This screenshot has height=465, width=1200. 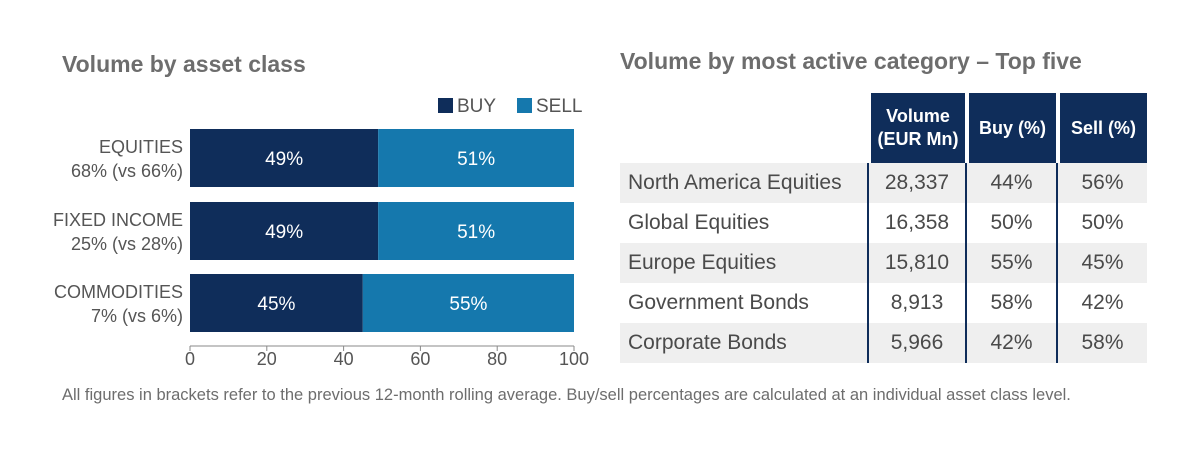 I want to click on row-sell: 58%, so click(x=1101, y=343).